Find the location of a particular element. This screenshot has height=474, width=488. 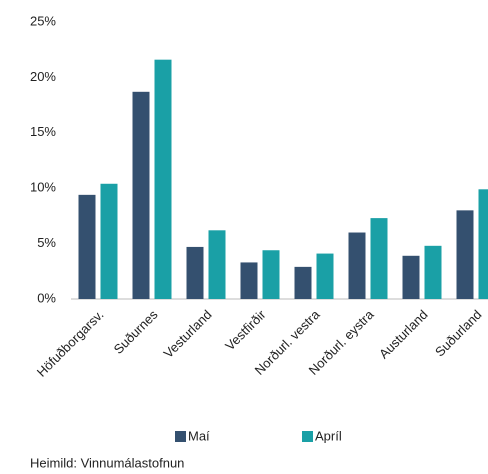

x-tick-label: Suðurland is located at coordinates (458, 333).